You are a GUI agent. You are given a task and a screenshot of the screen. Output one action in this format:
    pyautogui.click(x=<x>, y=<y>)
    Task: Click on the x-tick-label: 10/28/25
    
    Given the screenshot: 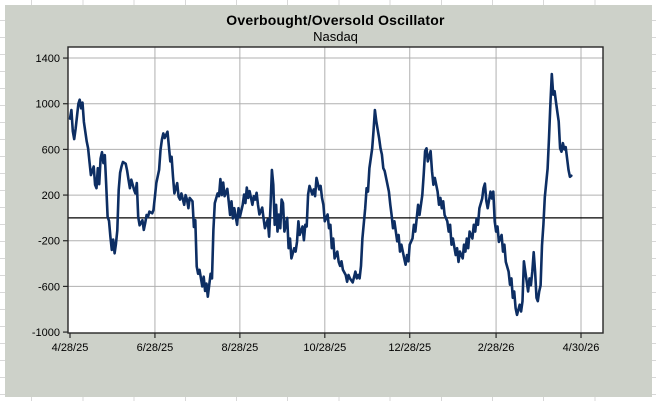 What is the action you would take?
    pyautogui.click(x=324, y=348)
    